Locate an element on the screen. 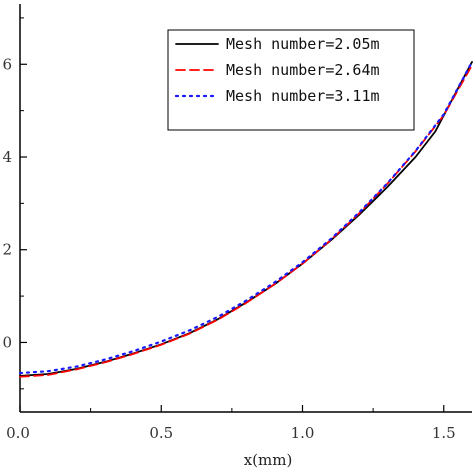 The width and height of the screenshot is (474, 474). y-tick-label: 6 is located at coordinates (7, 64).